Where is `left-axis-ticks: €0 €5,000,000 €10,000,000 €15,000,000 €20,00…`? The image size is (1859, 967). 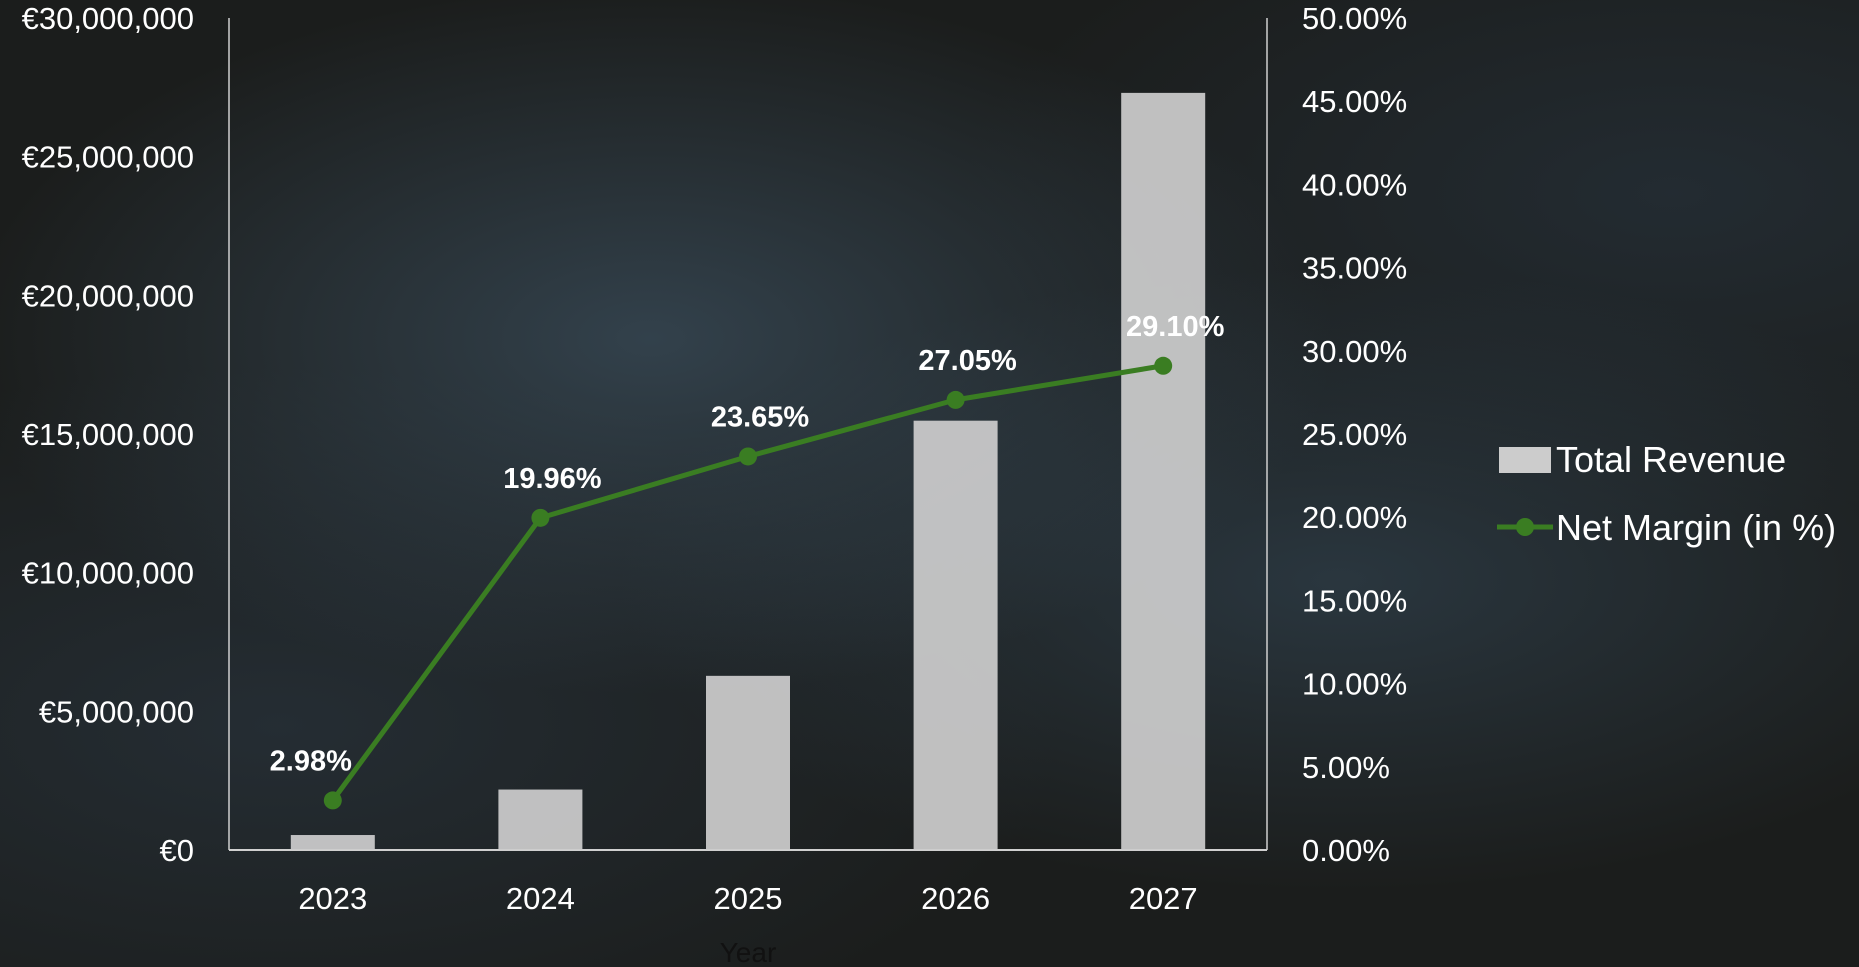
left-axis-ticks: €0 €5,000,000 €10,000,000 €15,000,000 €20,00… is located at coordinates (108, 434).